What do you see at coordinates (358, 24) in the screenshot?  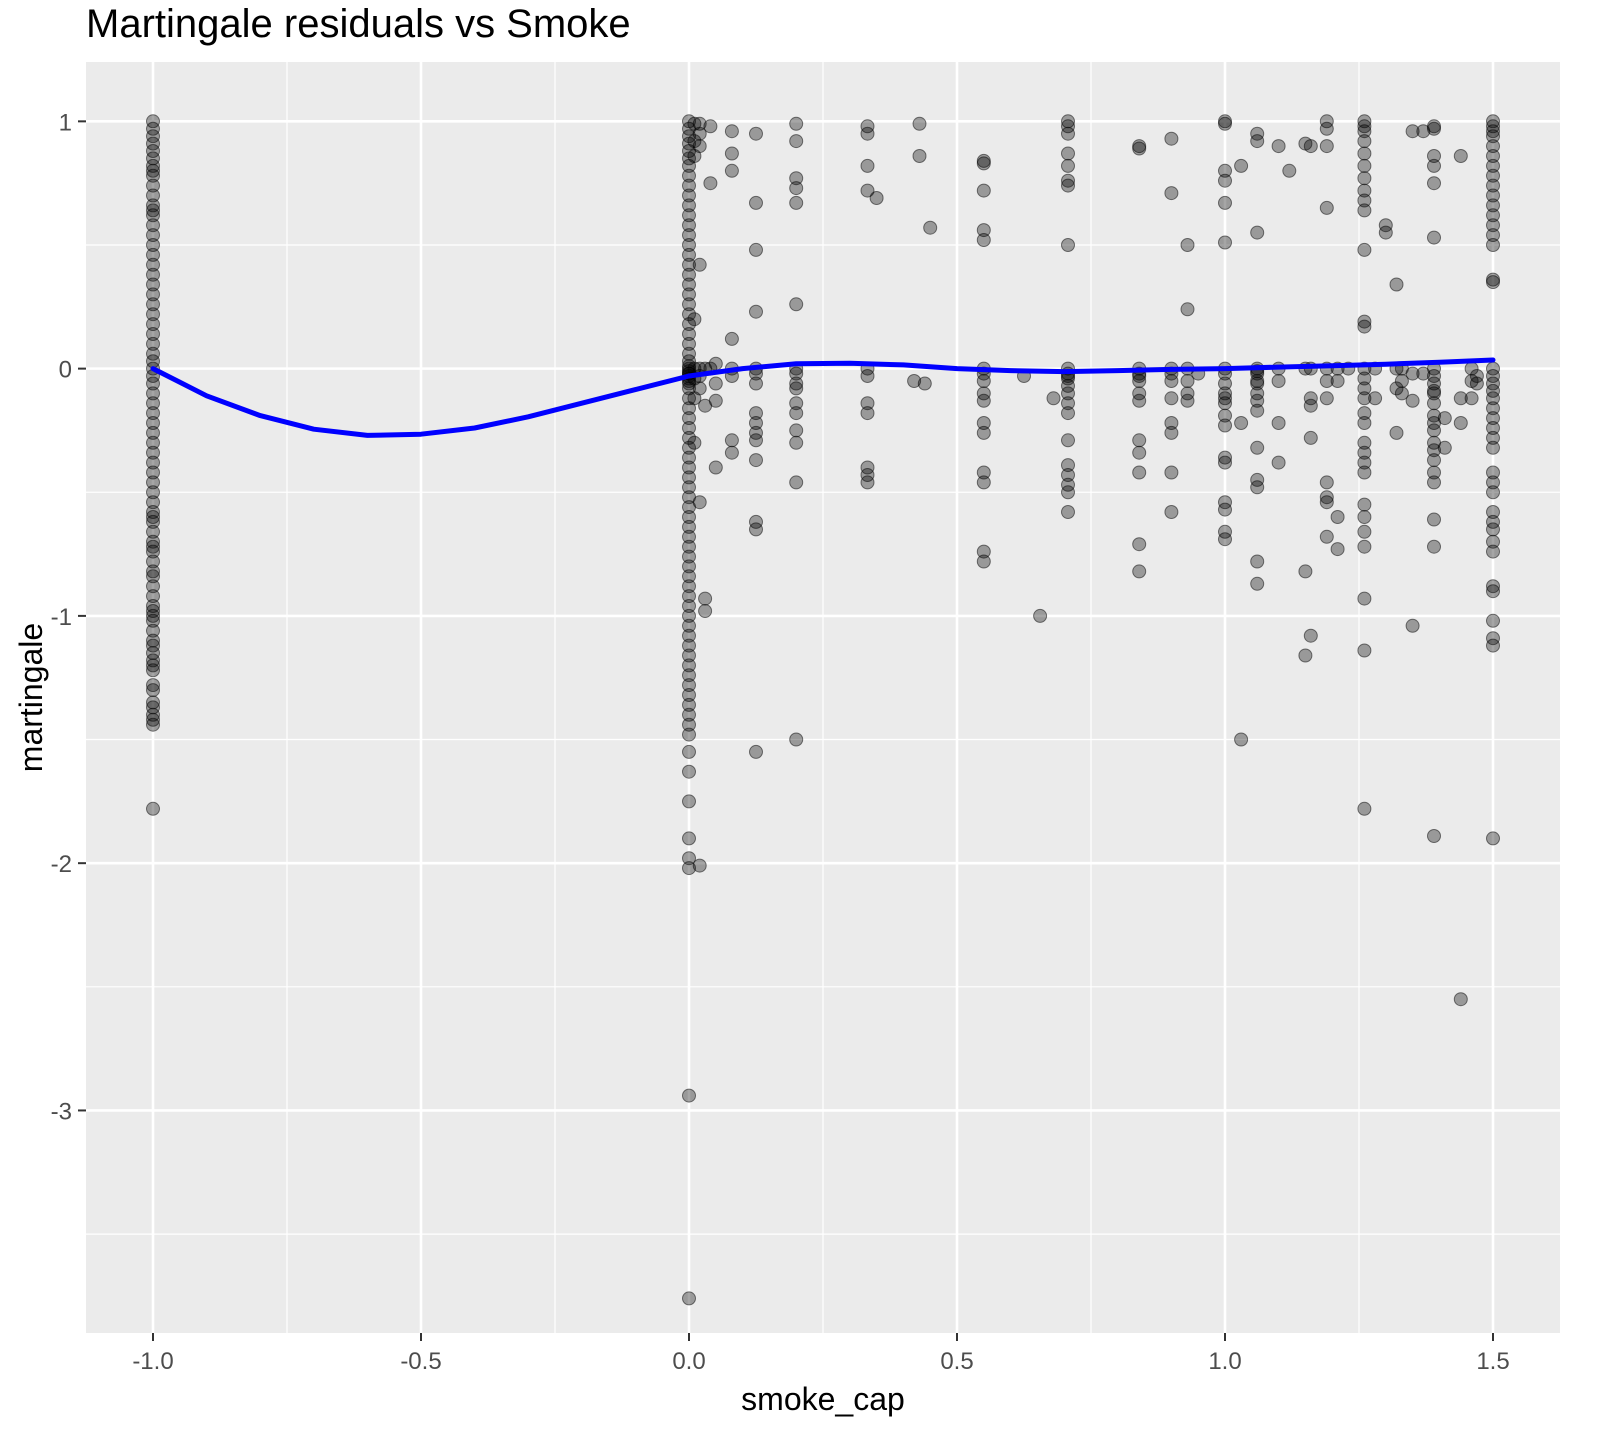 I see `chart-title: Martingale residuals vs Smoke` at bounding box center [358, 24].